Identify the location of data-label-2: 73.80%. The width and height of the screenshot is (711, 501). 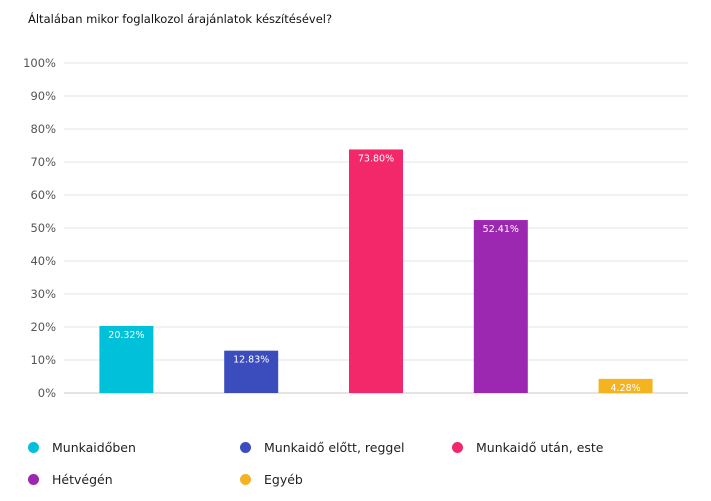
(376, 158).